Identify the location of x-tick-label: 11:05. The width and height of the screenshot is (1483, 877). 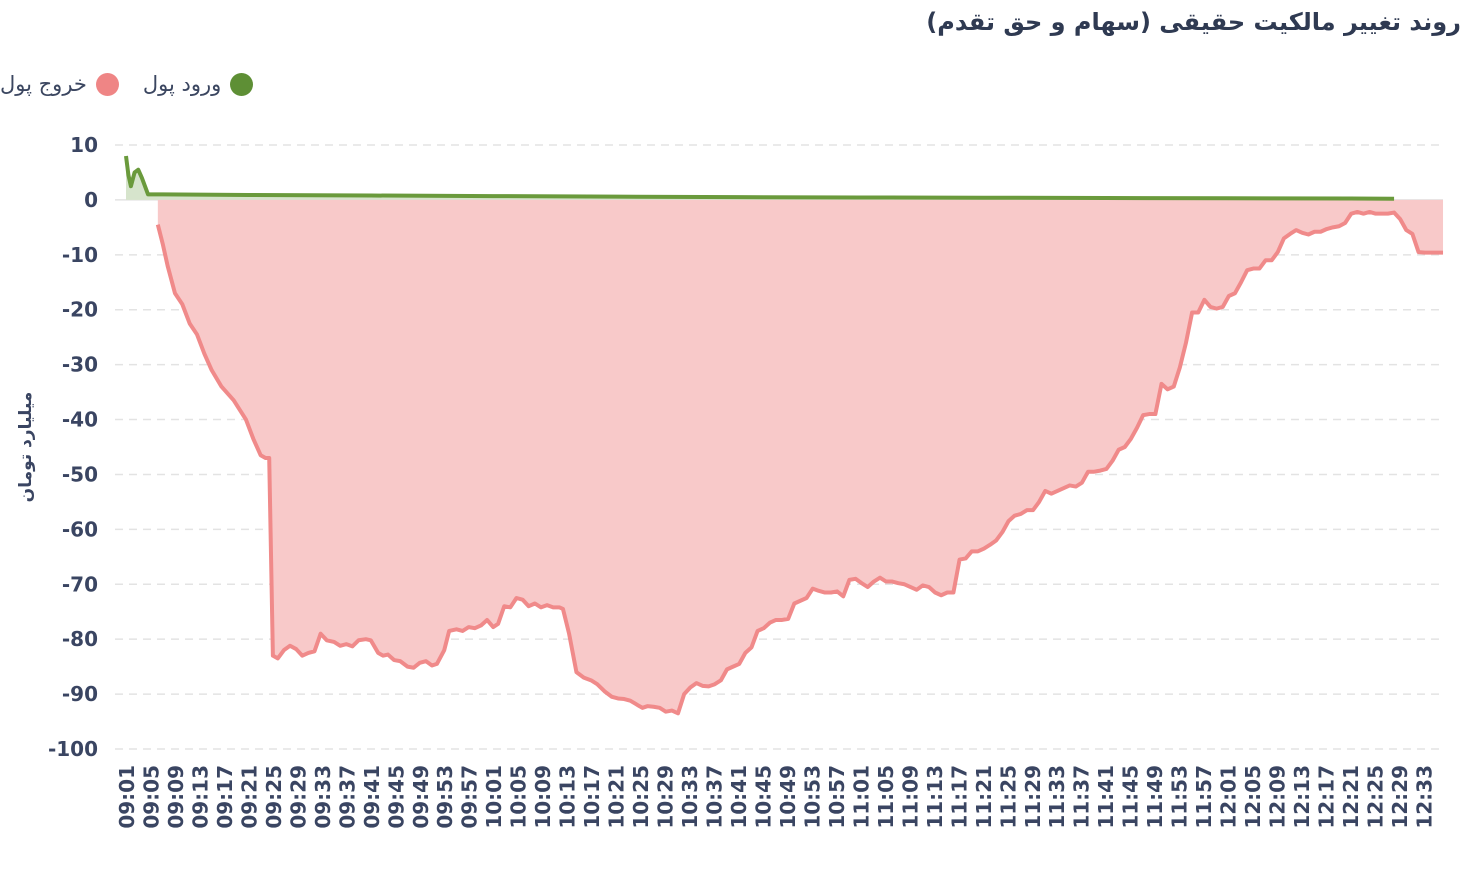
(886, 797).